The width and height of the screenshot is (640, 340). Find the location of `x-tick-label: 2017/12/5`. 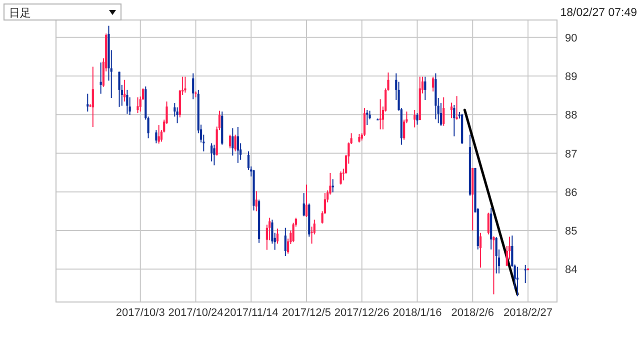

x-tick-label: 2017/12/5 is located at coordinates (306, 313).